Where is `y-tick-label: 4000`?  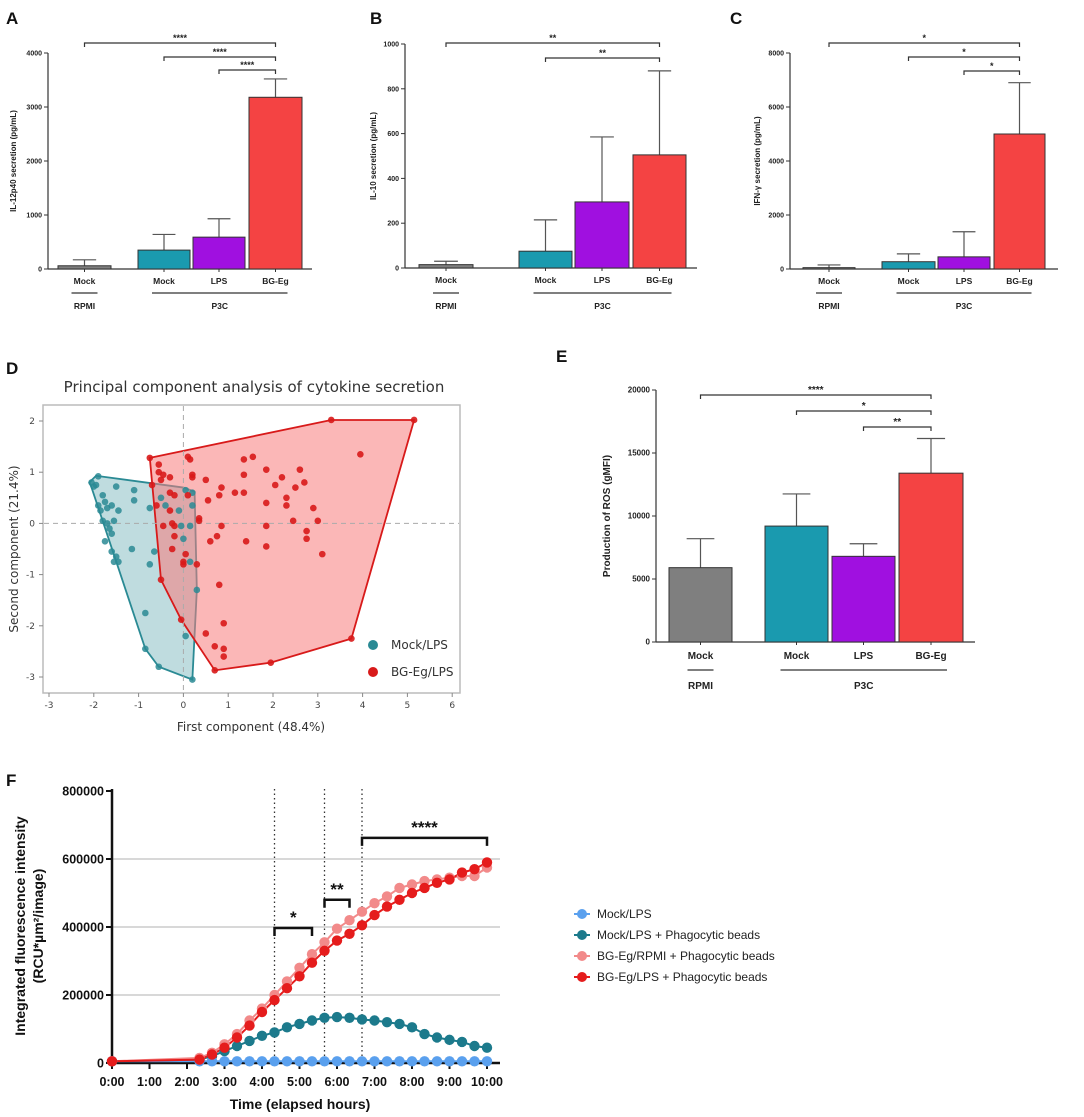 y-tick-label: 4000 is located at coordinates (34, 54).